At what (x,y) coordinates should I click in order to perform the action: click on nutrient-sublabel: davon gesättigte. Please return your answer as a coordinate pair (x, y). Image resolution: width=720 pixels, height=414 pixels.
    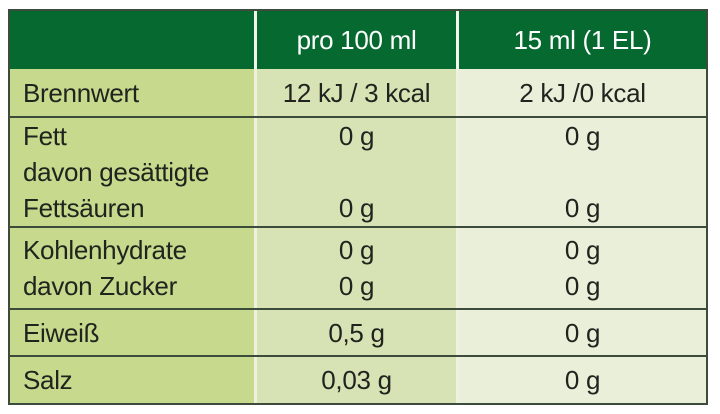
    Looking at the image, I should click on (116, 172).